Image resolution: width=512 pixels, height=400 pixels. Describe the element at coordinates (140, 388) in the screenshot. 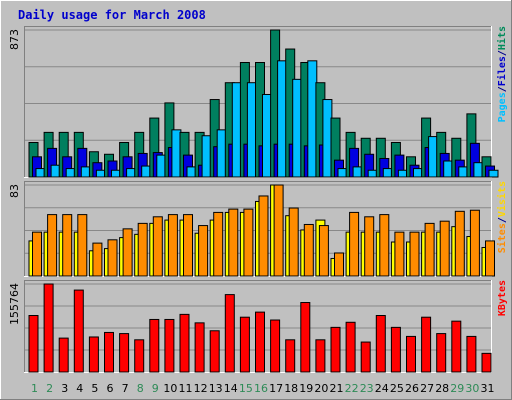

I see `x-tick-label: 8` at that location.